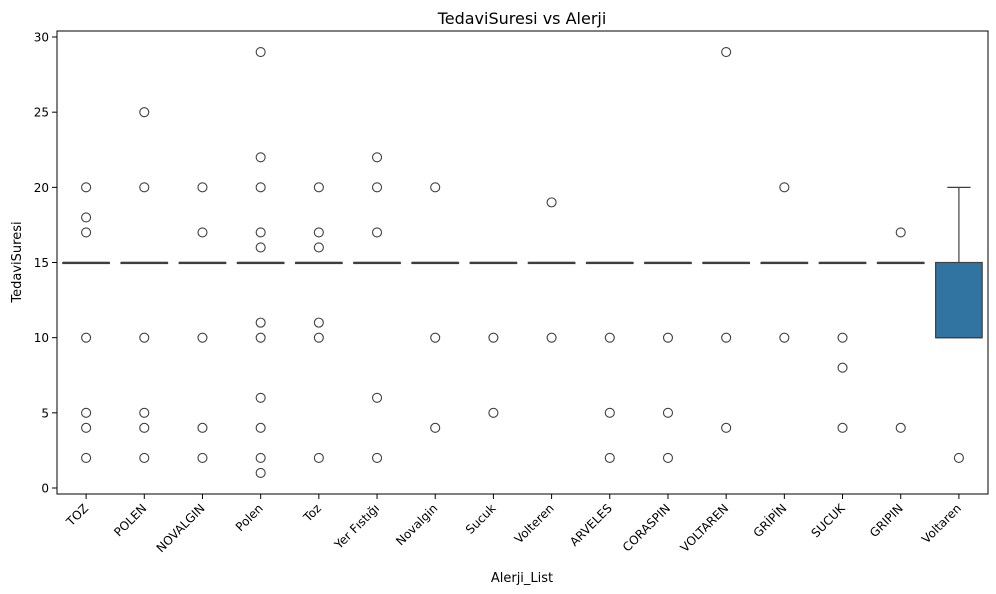 The image size is (996, 594). I want to click on x-tick-label: Volteren, so click(534, 523).